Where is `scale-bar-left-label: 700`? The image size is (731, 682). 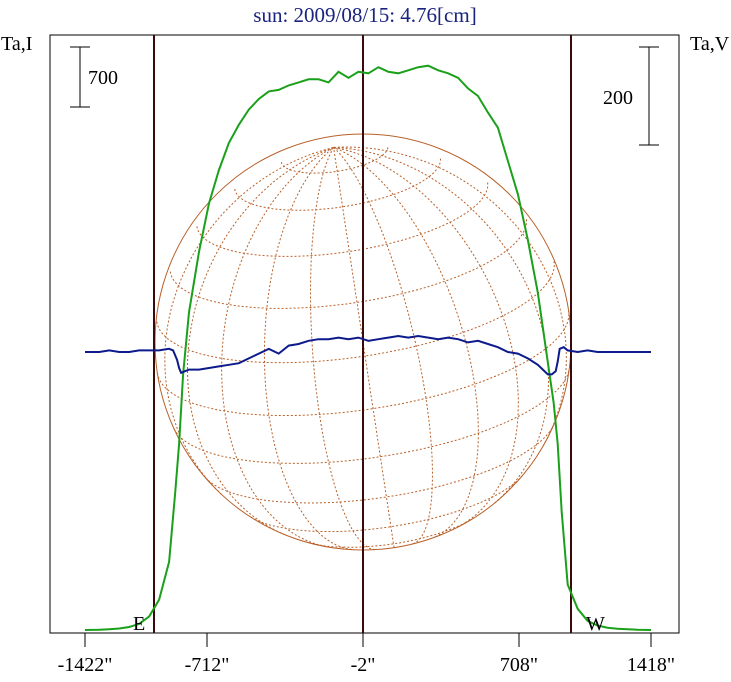 scale-bar-left-label: 700 is located at coordinates (103, 78).